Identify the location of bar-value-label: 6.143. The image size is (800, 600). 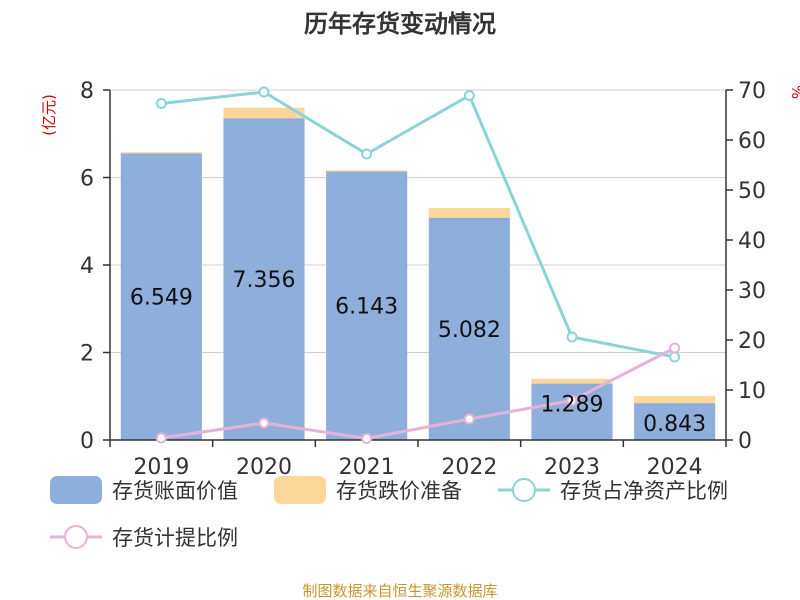
(366, 307).